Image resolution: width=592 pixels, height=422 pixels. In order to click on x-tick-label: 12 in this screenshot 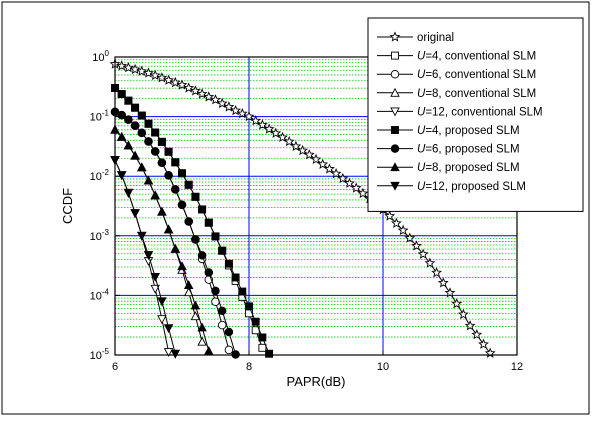, I will do `click(517, 367)`.